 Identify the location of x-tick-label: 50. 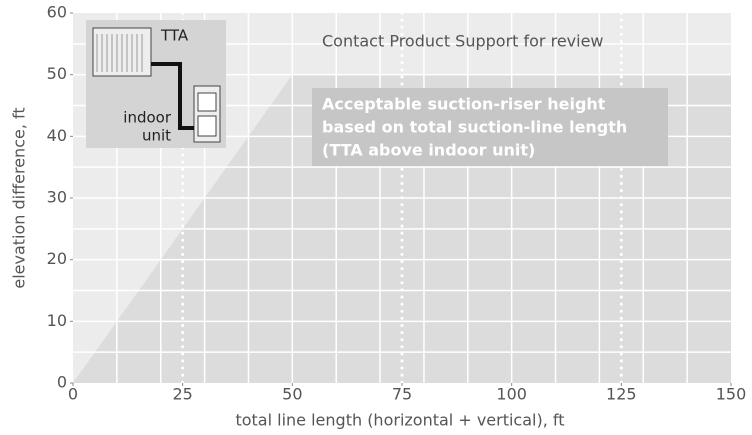
(292, 394).